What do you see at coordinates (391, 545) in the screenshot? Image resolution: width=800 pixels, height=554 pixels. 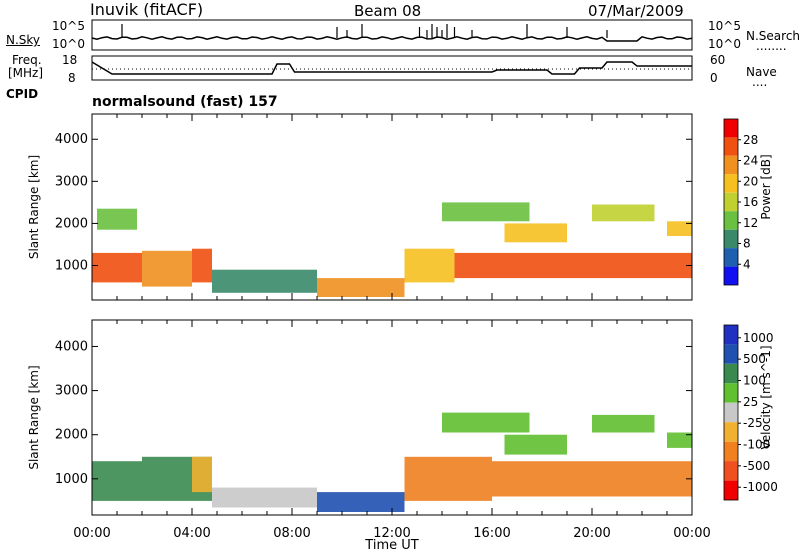 I see `x-axis-label: Time UT` at bounding box center [391, 545].